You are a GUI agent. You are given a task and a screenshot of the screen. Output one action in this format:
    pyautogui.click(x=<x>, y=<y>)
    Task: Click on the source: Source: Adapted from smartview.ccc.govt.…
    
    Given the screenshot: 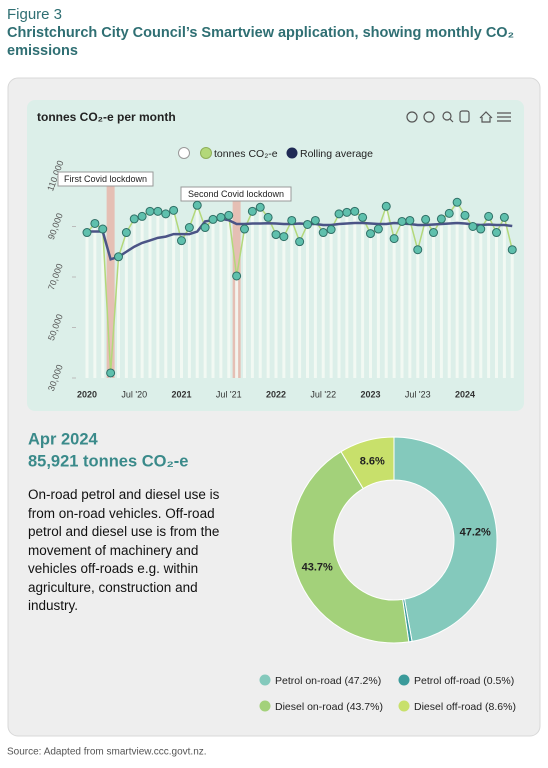 What is the action you would take?
    pyautogui.click(x=107, y=752)
    